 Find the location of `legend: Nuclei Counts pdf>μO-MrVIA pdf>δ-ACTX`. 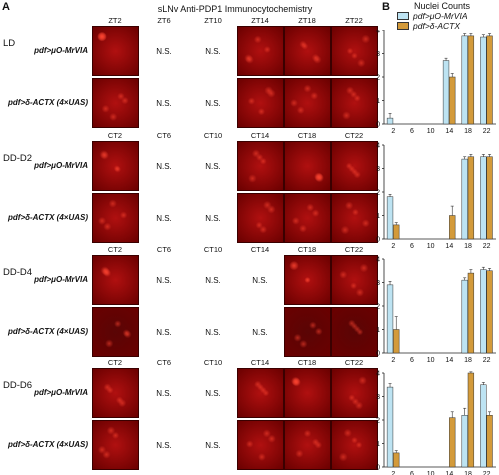

legend: Nuclei Counts pdf>μO-MrVIA pdf>δ-ACTX is located at coordinates (442, 16).